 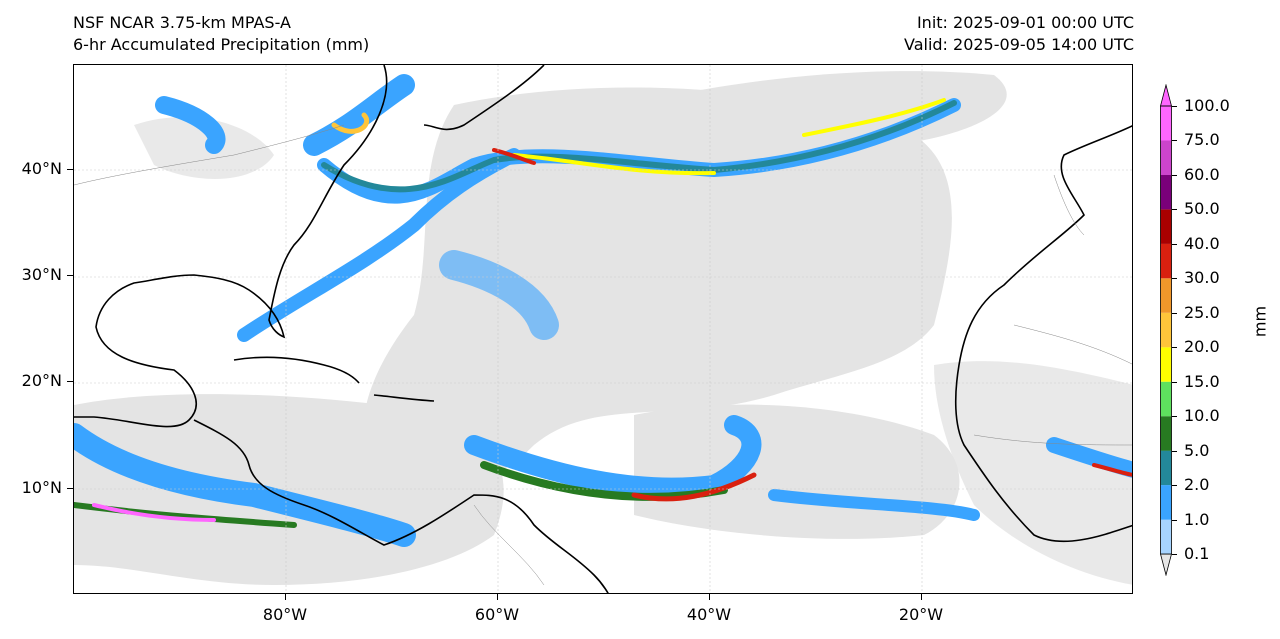 I want to click on lon-label-20w: 20°W, so click(x=921, y=614).